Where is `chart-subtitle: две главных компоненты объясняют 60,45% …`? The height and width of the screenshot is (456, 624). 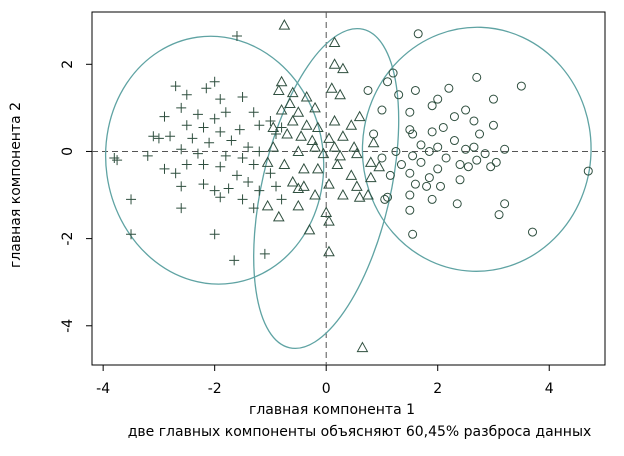
chart-subtitle: две главных компоненты объясняют 60,45% … is located at coordinates (359, 432).